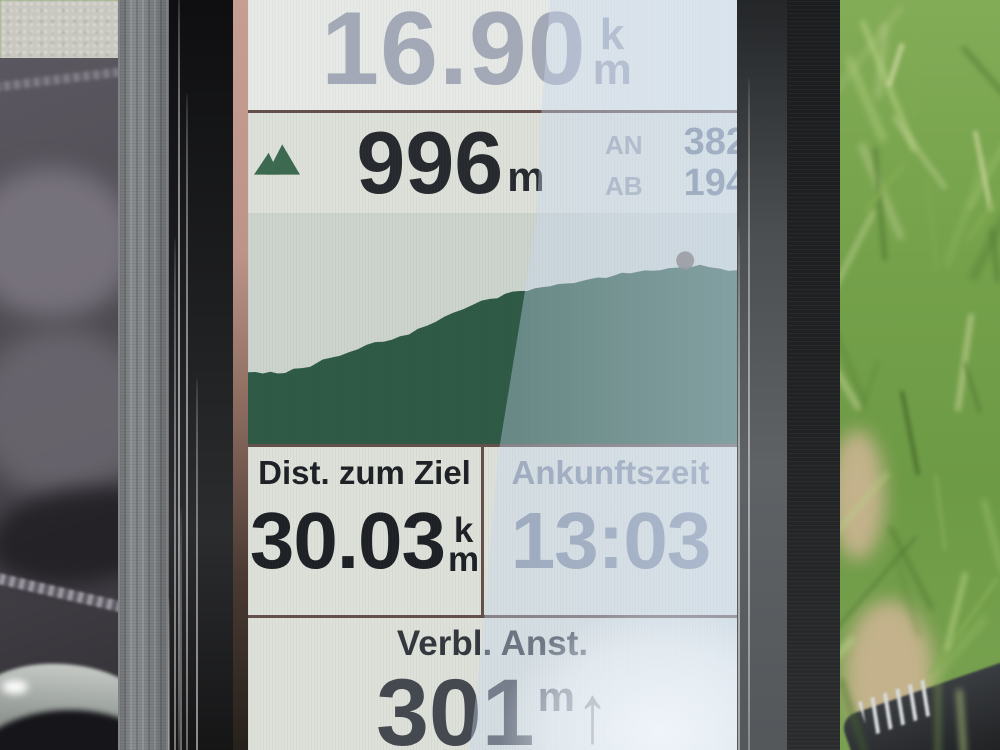 This screenshot has width=1000, height=750. Describe the element at coordinates (454, 53) in the screenshot. I see `trip-distance-value: 16.90` at that location.